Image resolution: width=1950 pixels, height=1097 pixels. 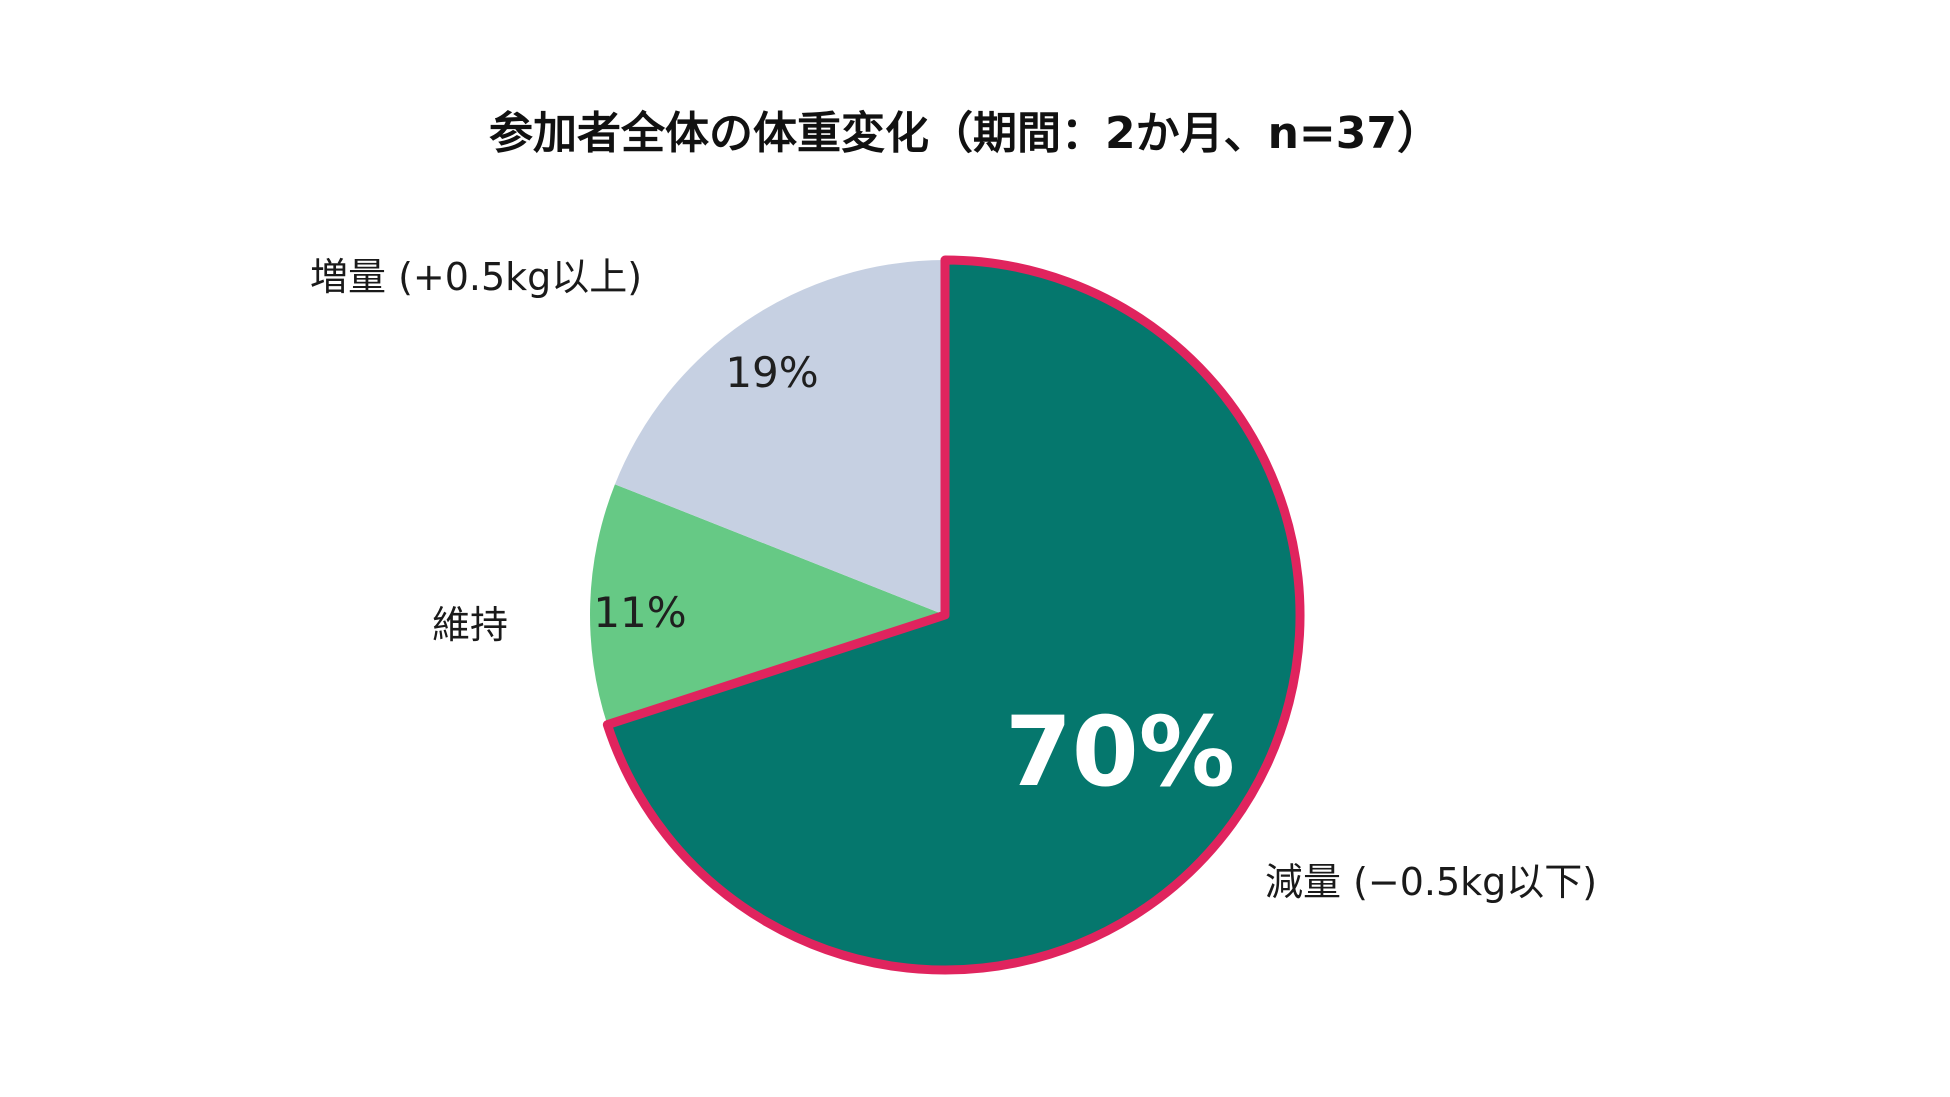 I want to click on chart-title: 参加者全体の体重変化（期間：2か月、n=37）, so click(x=965, y=133).